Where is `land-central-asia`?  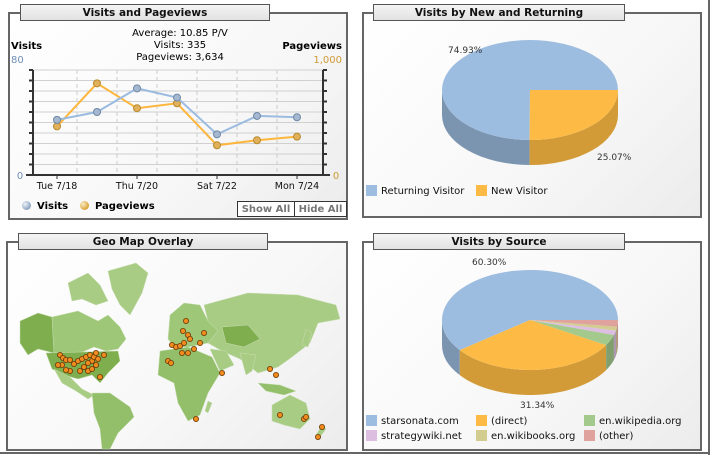 land-central-asia is located at coordinates (241, 336).